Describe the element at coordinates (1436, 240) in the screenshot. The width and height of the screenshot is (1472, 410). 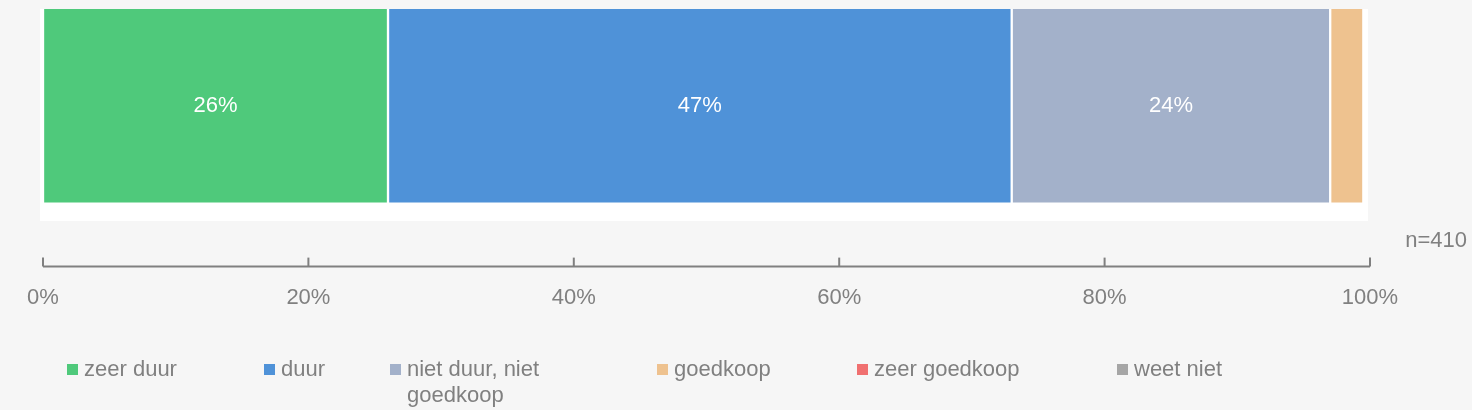
I see `text: n=410` at that location.